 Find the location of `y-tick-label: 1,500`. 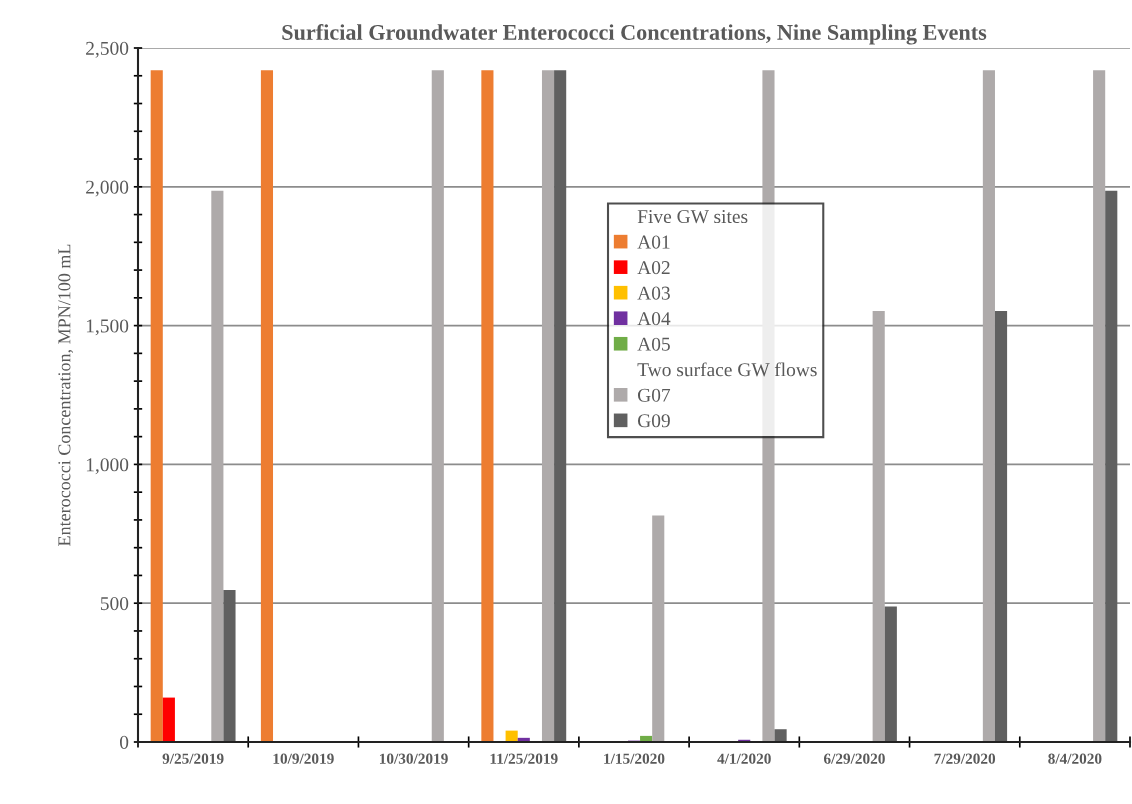

y-tick-label: 1,500 is located at coordinates (107, 327).